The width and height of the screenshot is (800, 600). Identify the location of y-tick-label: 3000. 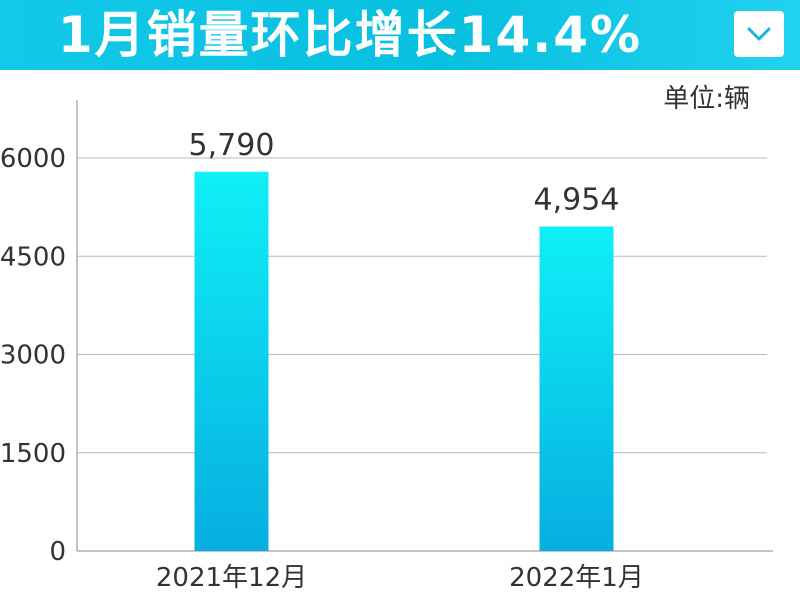
(33, 356).